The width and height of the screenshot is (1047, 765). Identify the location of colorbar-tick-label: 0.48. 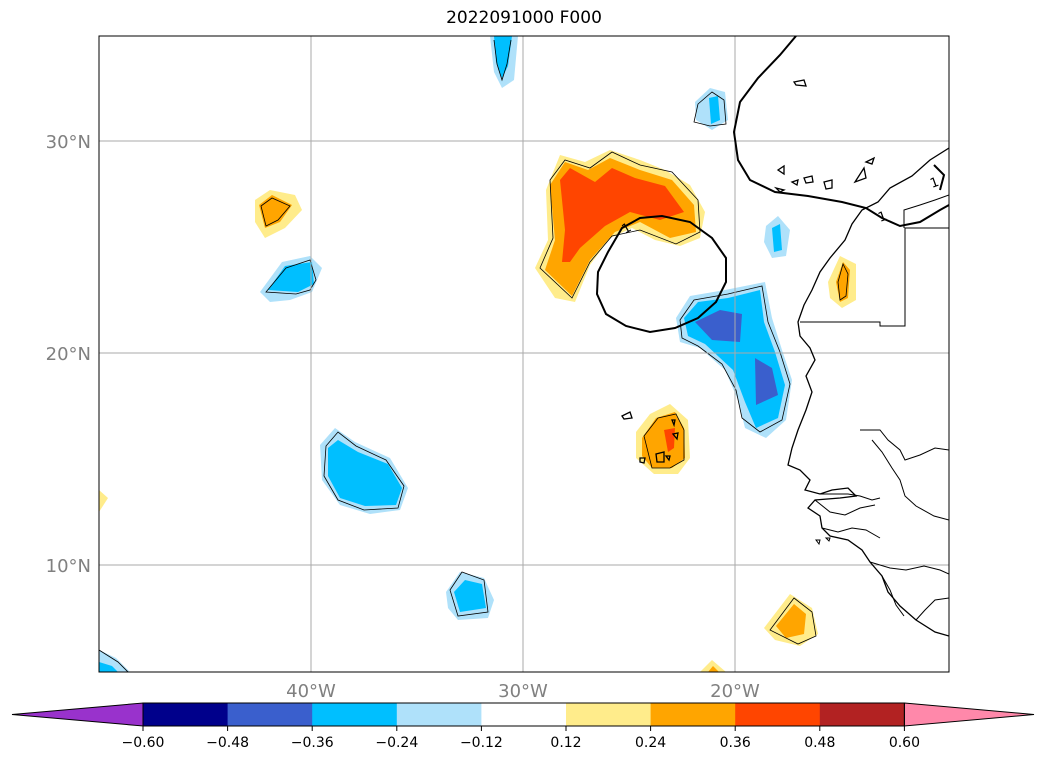
(819, 743).